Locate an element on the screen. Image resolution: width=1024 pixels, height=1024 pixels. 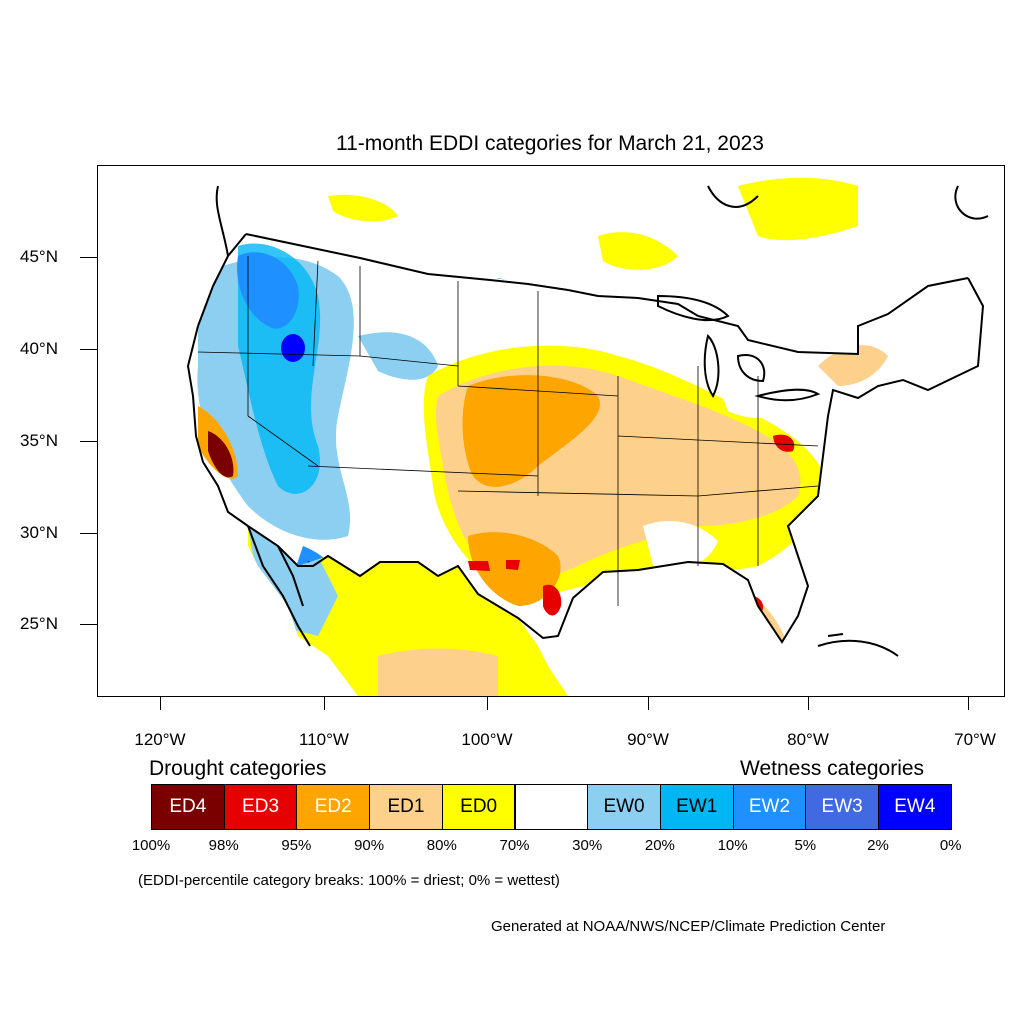
percent-break-label: 0% is located at coordinates (950, 845).